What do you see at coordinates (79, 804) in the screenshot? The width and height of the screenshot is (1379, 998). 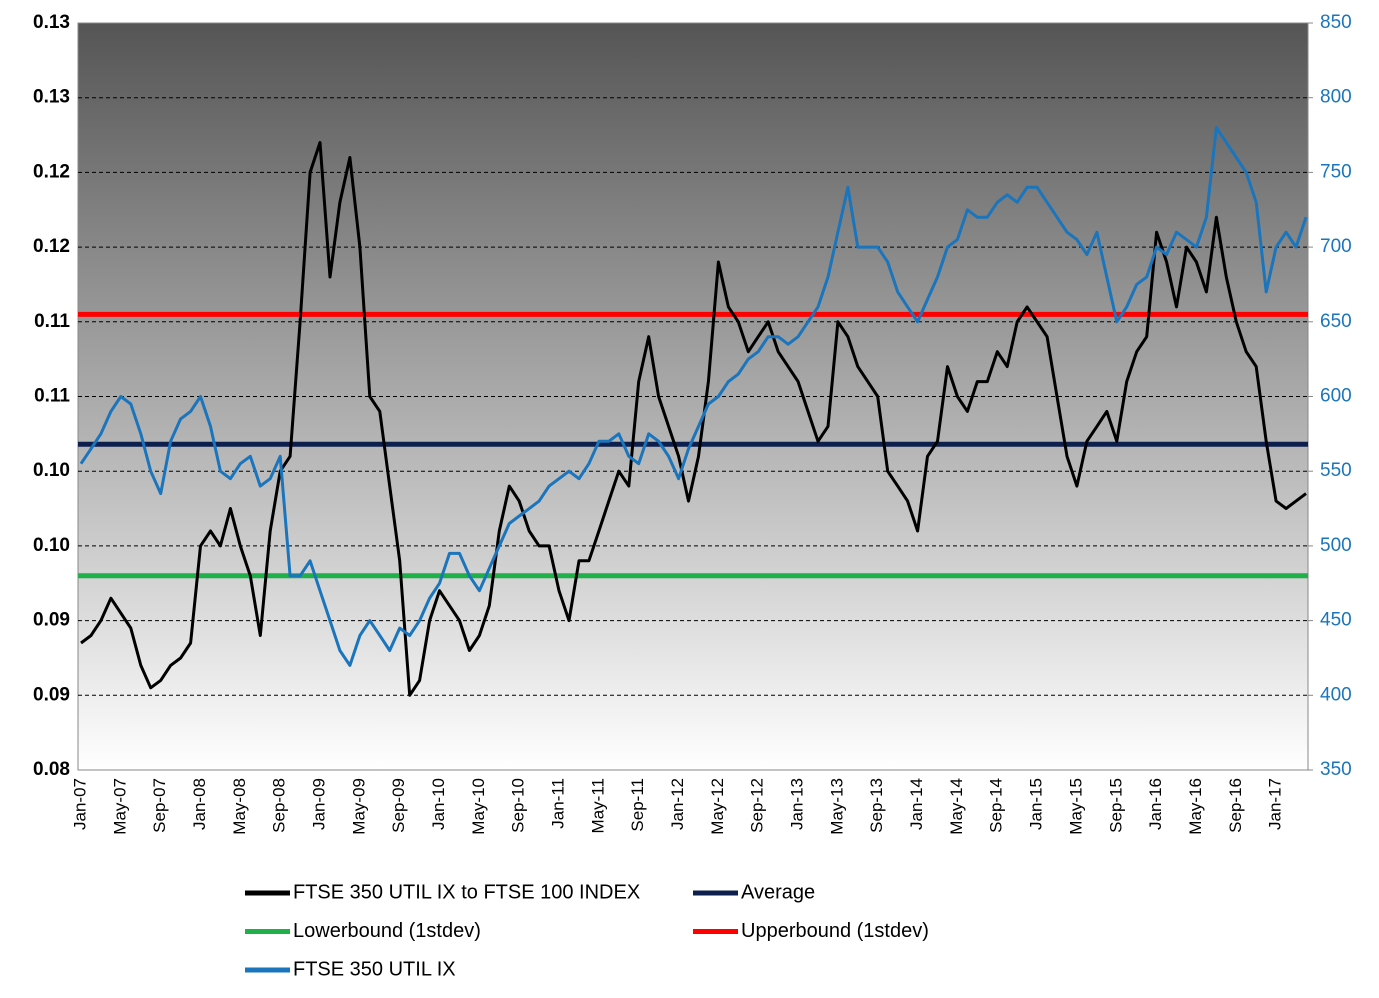 I see `x-tick-label: Jan-07` at bounding box center [79, 804].